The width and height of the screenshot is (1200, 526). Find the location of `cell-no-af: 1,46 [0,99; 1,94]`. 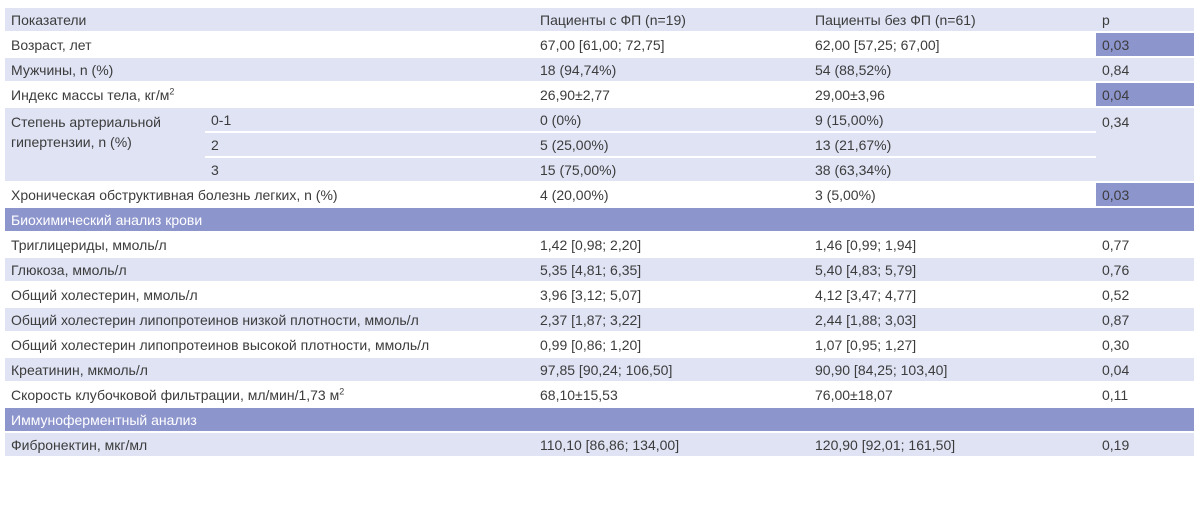

cell-no-af: 1,46 [0,99; 1,94] is located at coordinates (952, 244).